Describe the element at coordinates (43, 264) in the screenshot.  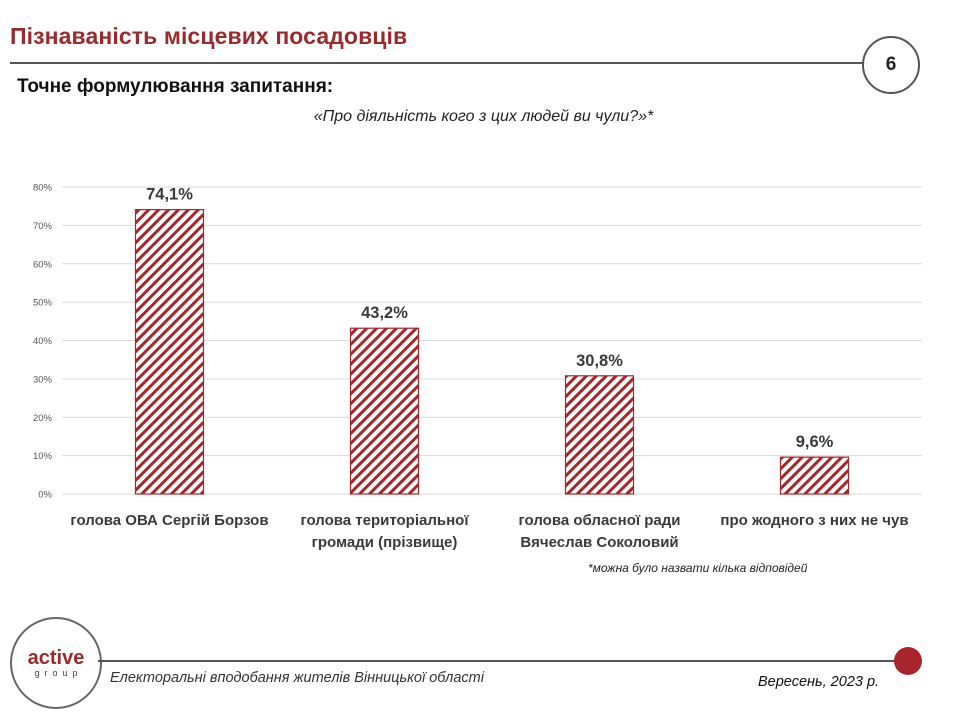
I see `y-tick-label: 60%` at that location.